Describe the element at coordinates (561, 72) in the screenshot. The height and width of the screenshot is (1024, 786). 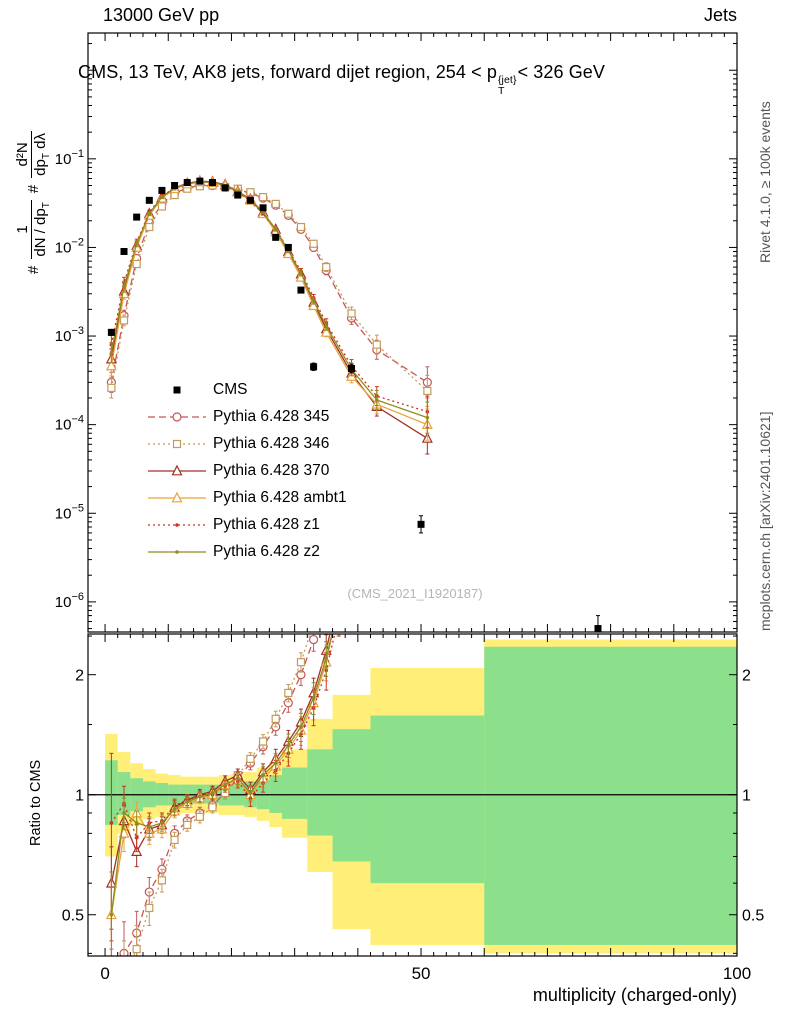
I see `plot-title-suffix: < 326 GeV` at that location.